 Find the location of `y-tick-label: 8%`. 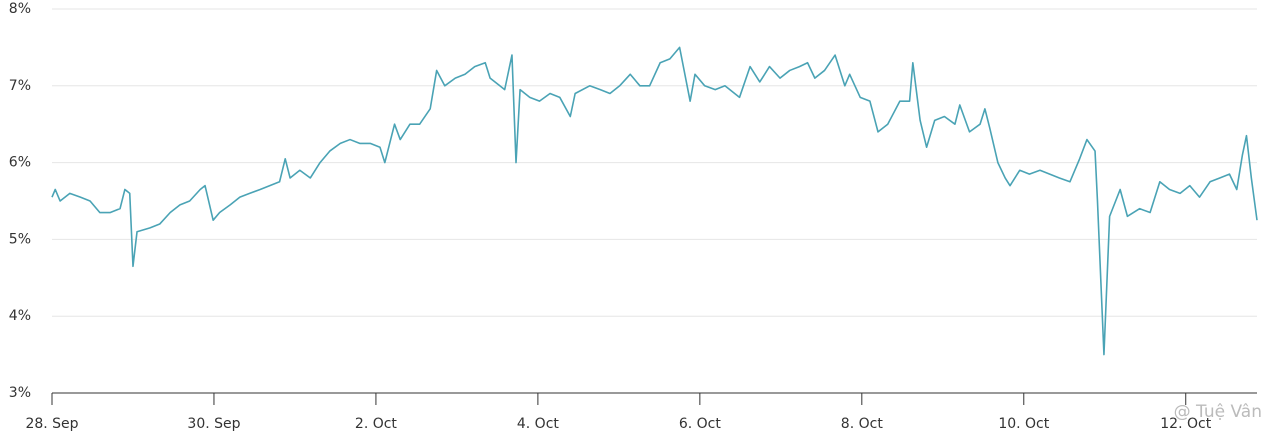

y-tick-label: 8% is located at coordinates (20, 9).